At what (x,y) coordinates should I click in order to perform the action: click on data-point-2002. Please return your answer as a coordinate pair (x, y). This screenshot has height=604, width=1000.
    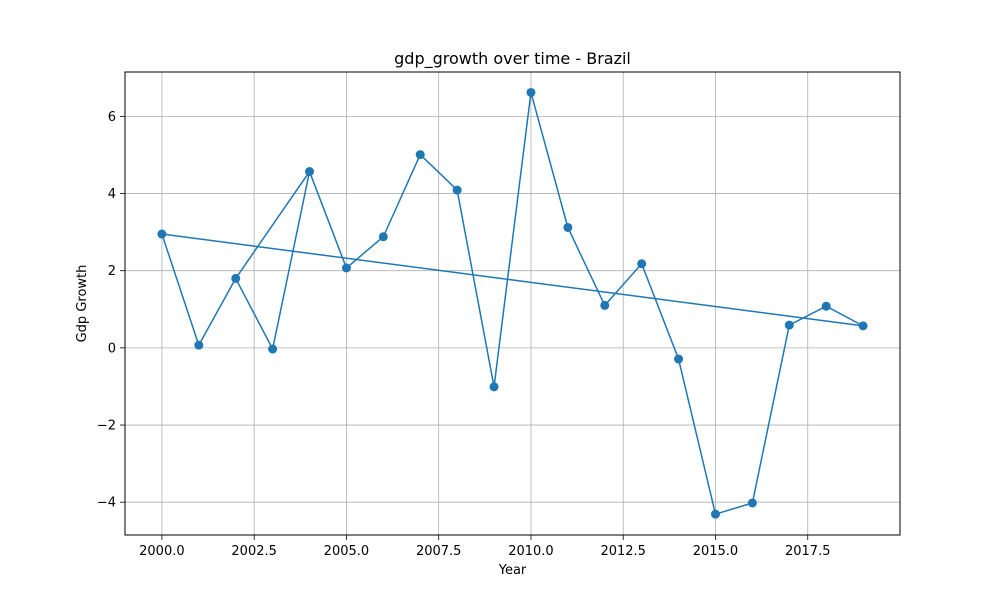
    Looking at the image, I should click on (236, 278).